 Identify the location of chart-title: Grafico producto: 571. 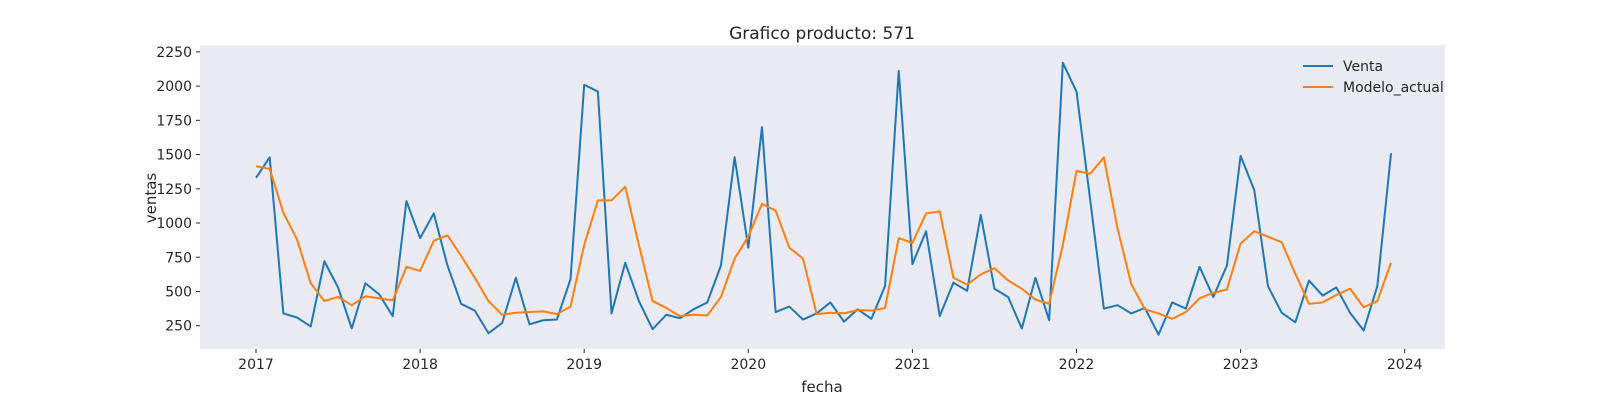
(822, 34).